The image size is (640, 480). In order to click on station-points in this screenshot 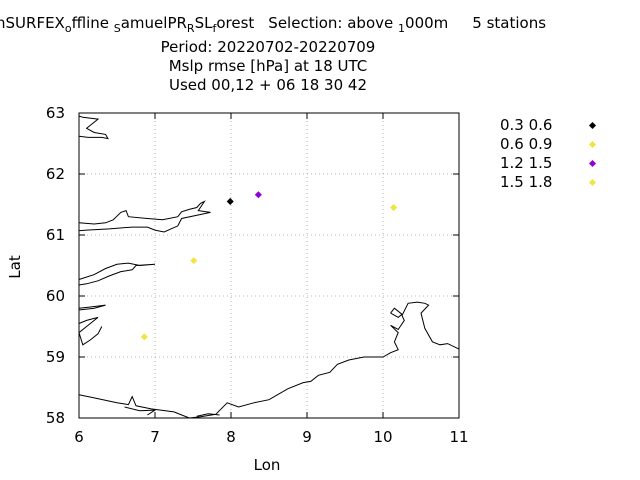, I will do `click(269, 266)`.